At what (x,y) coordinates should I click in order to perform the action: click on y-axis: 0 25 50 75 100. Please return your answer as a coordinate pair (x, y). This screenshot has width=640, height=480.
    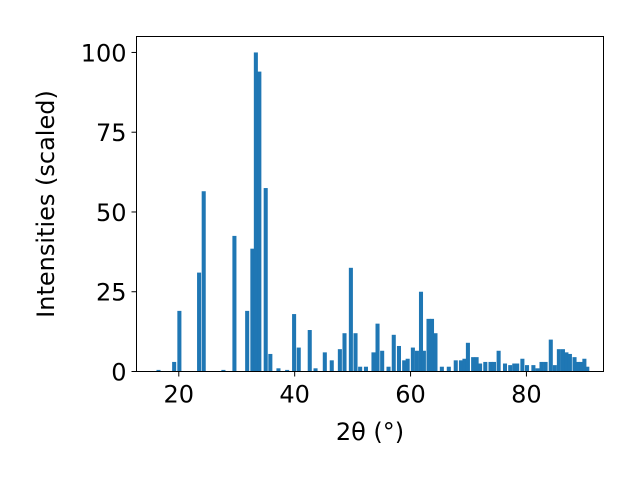
    Looking at the image, I should click on (109, 213).